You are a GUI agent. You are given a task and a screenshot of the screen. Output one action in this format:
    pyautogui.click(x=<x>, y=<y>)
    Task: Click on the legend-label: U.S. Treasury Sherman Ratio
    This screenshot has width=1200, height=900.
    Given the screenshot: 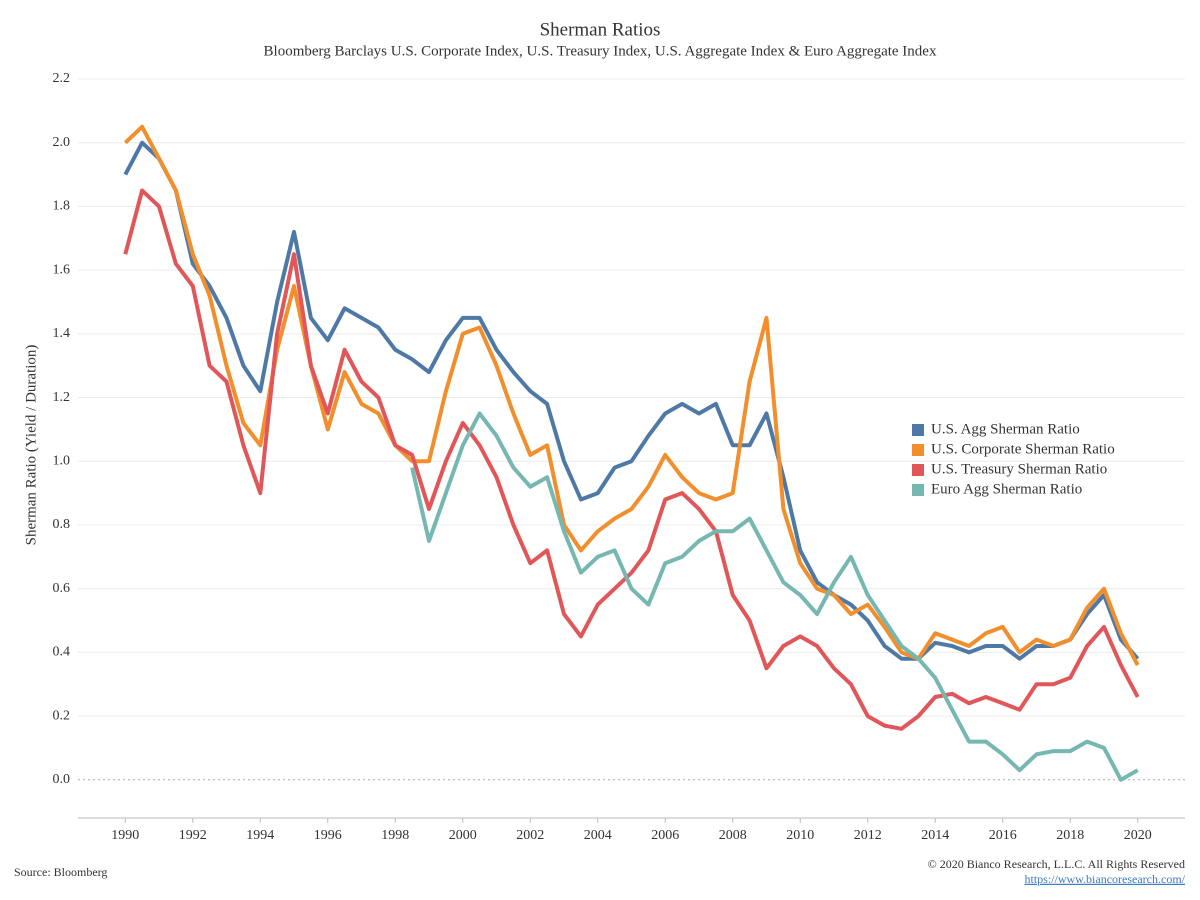 What is the action you would take?
    pyautogui.click(x=1019, y=469)
    